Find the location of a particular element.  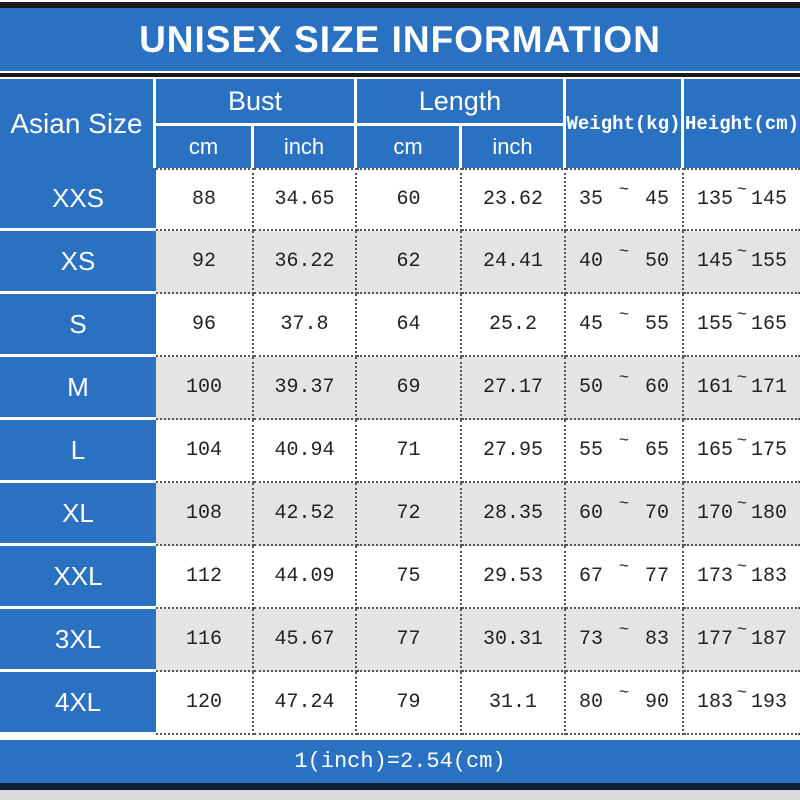

size-label: 3XL is located at coordinates (78, 640).